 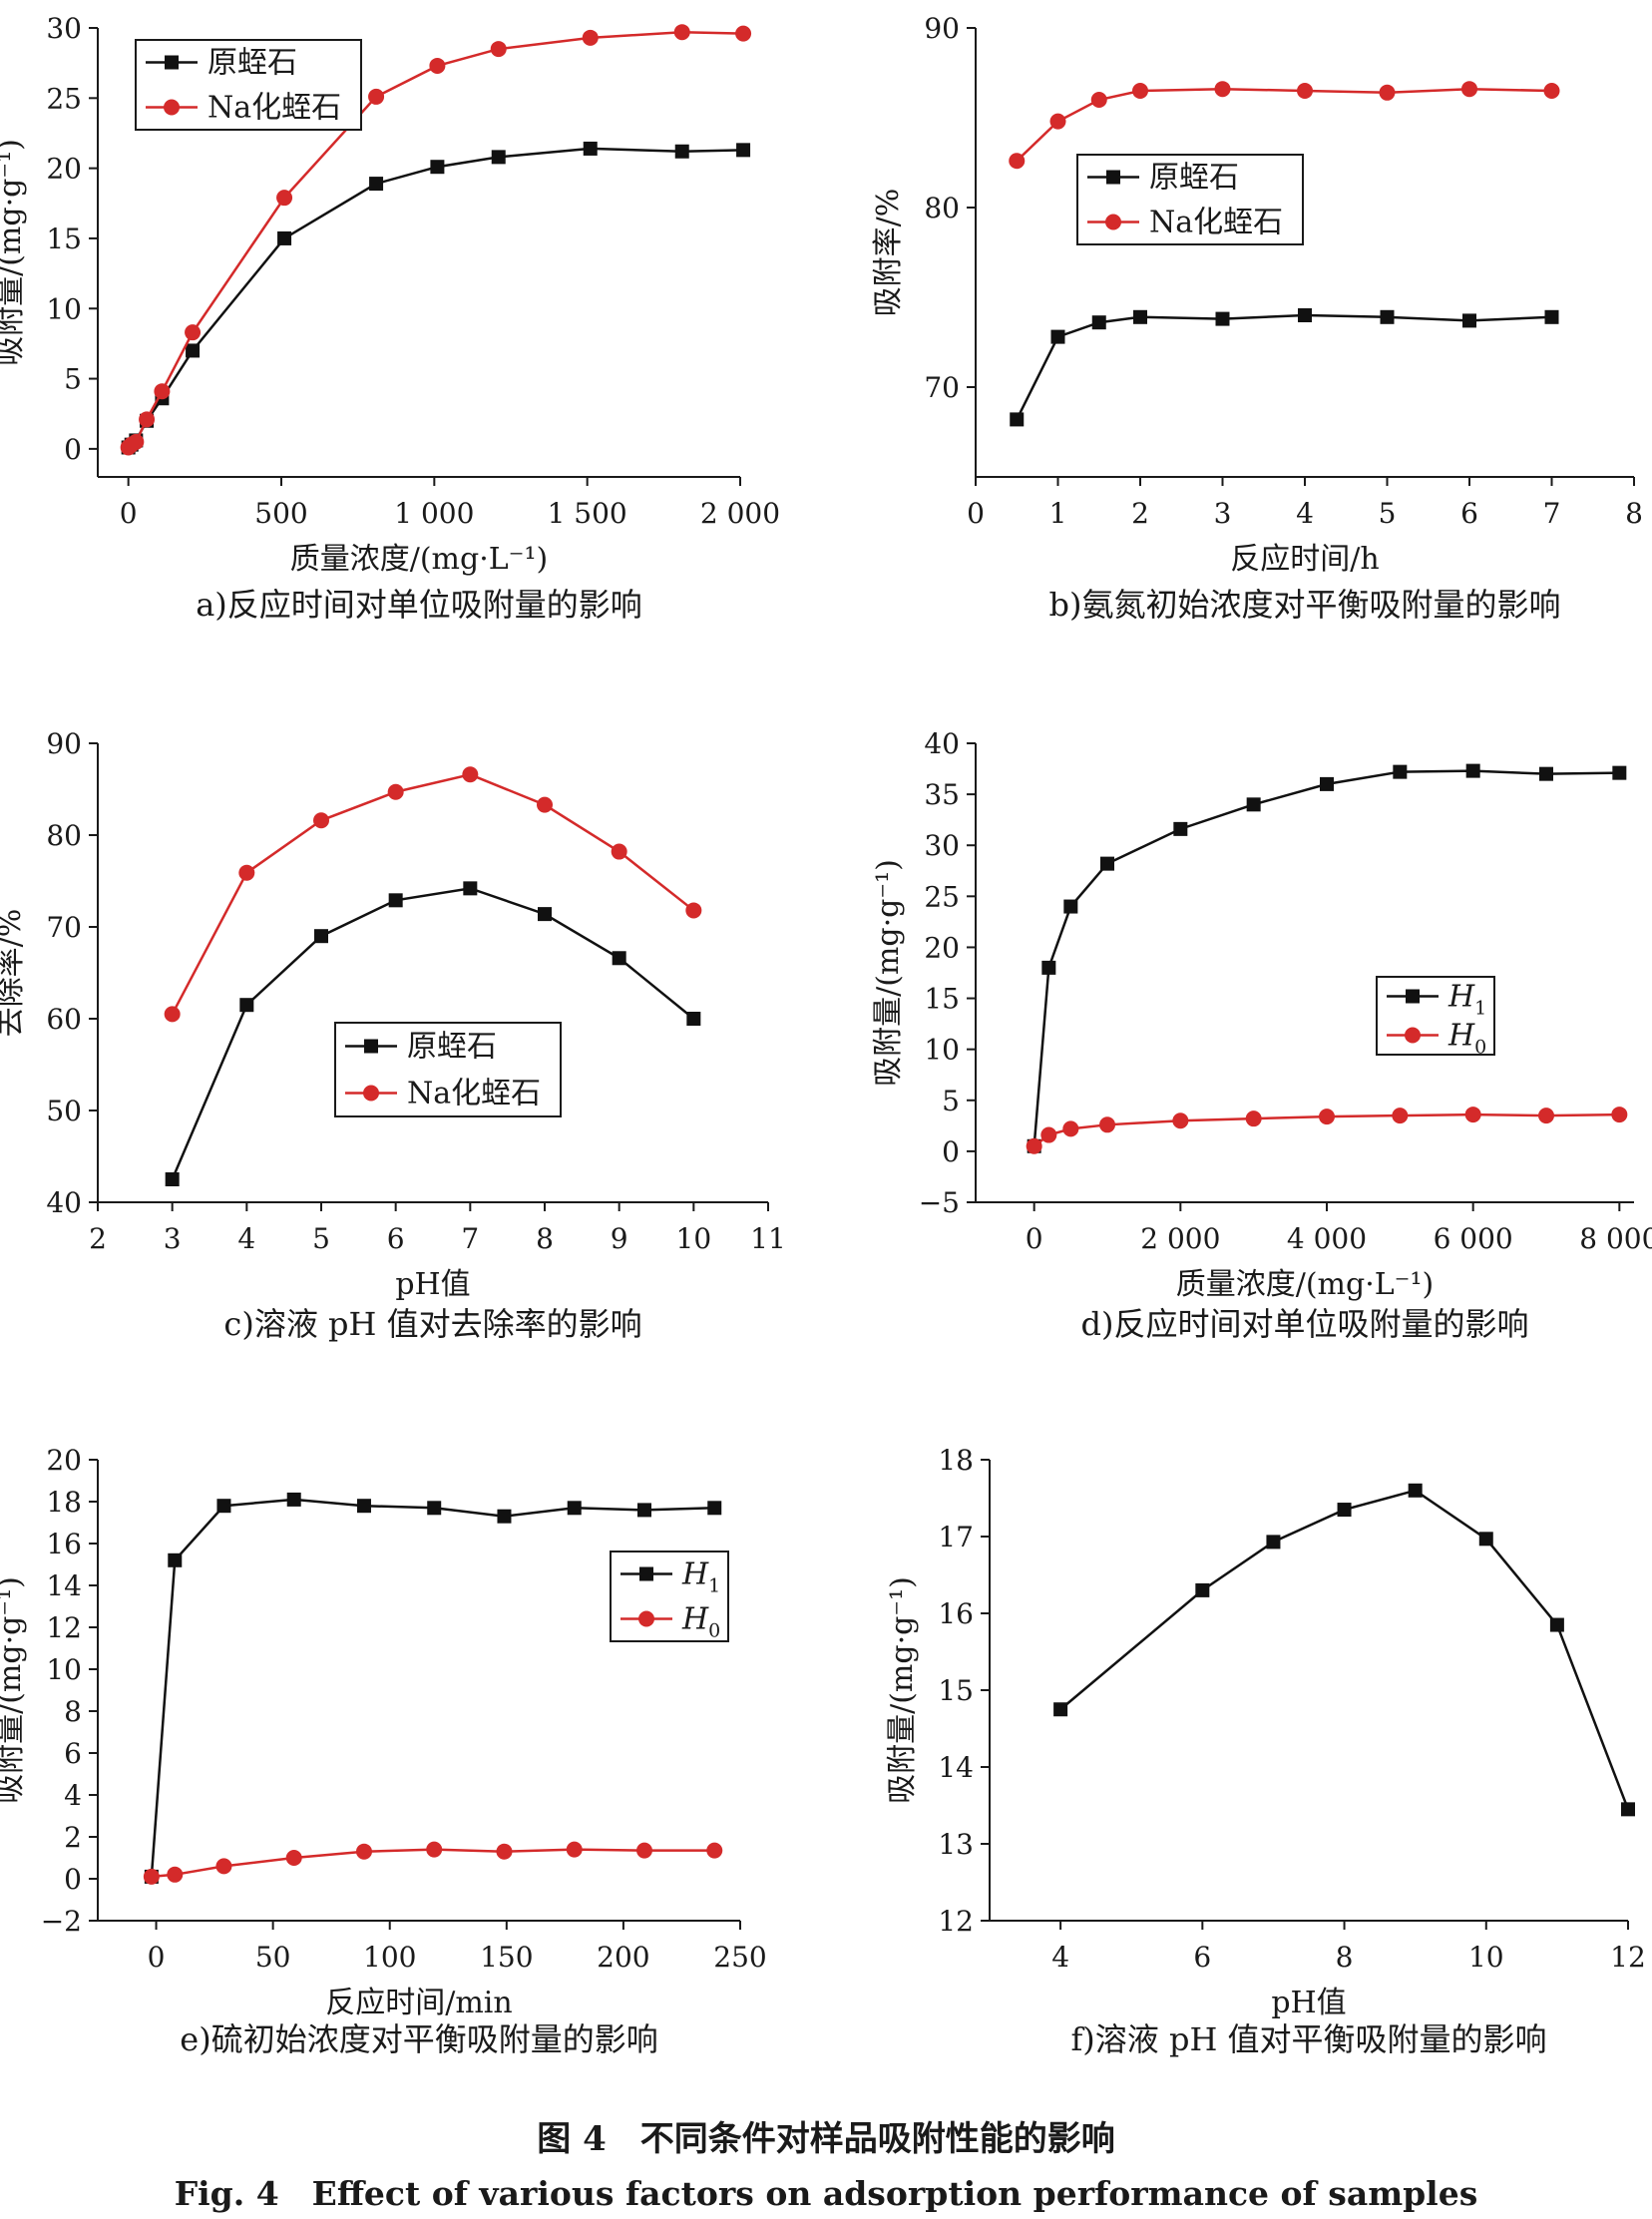 What do you see at coordinates (956, 1613) in the screenshot?
I see `y-tick-label: 16` at bounding box center [956, 1613].